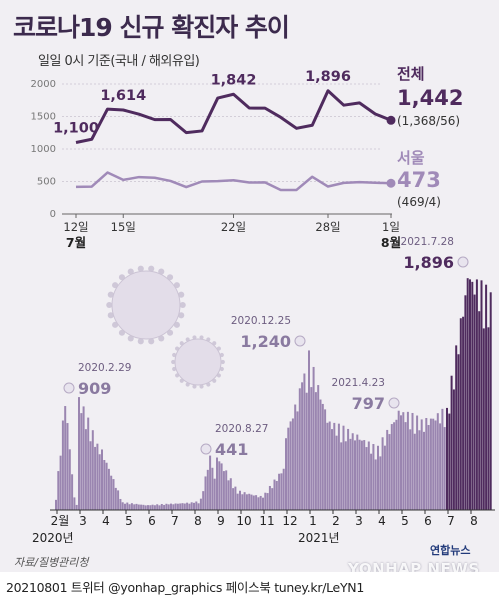  What do you see at coordinates (53, 214) in the screenshot?
I see `y-tick-label: 0` at bounding box center [53, 214].